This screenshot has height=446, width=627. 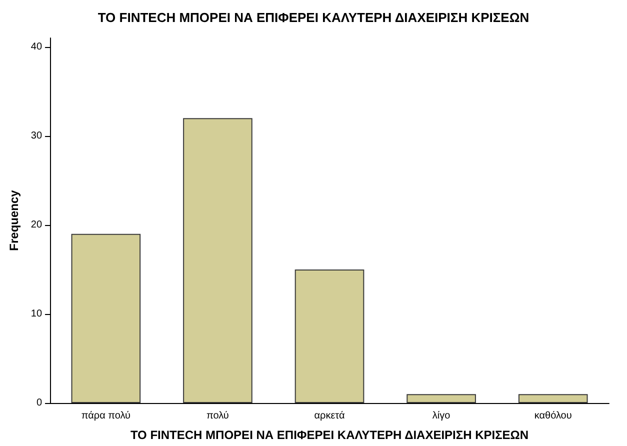 What do you see at coordinates (329, 416) in the screenshot?
I see `x-tick-label: αρκετά` at bounding box center [329, 416].